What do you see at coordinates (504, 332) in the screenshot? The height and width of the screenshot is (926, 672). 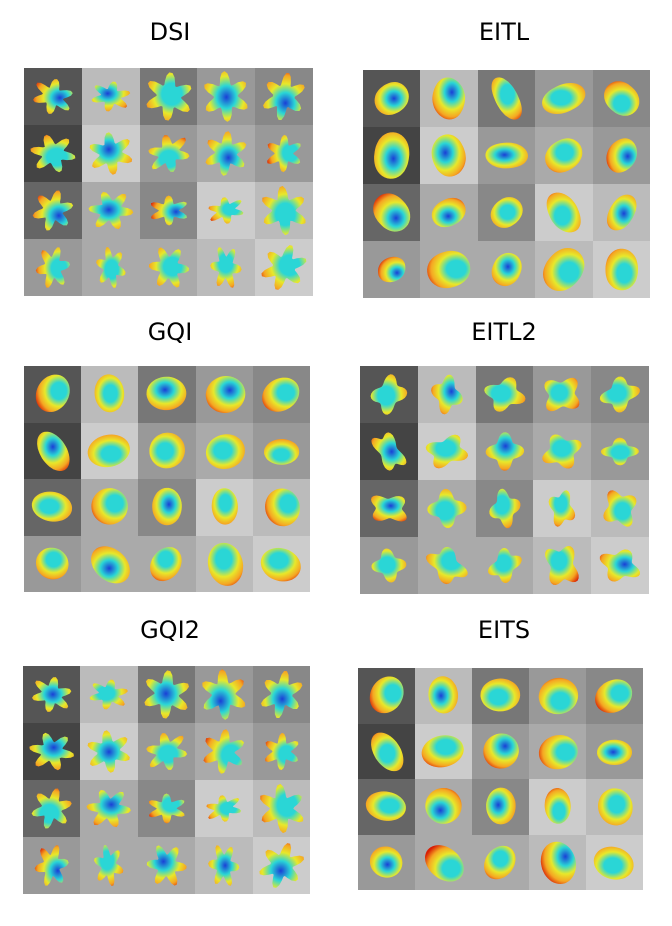 I see `panel-title-eitl2: EITL2` at bounding box center [504, 332].